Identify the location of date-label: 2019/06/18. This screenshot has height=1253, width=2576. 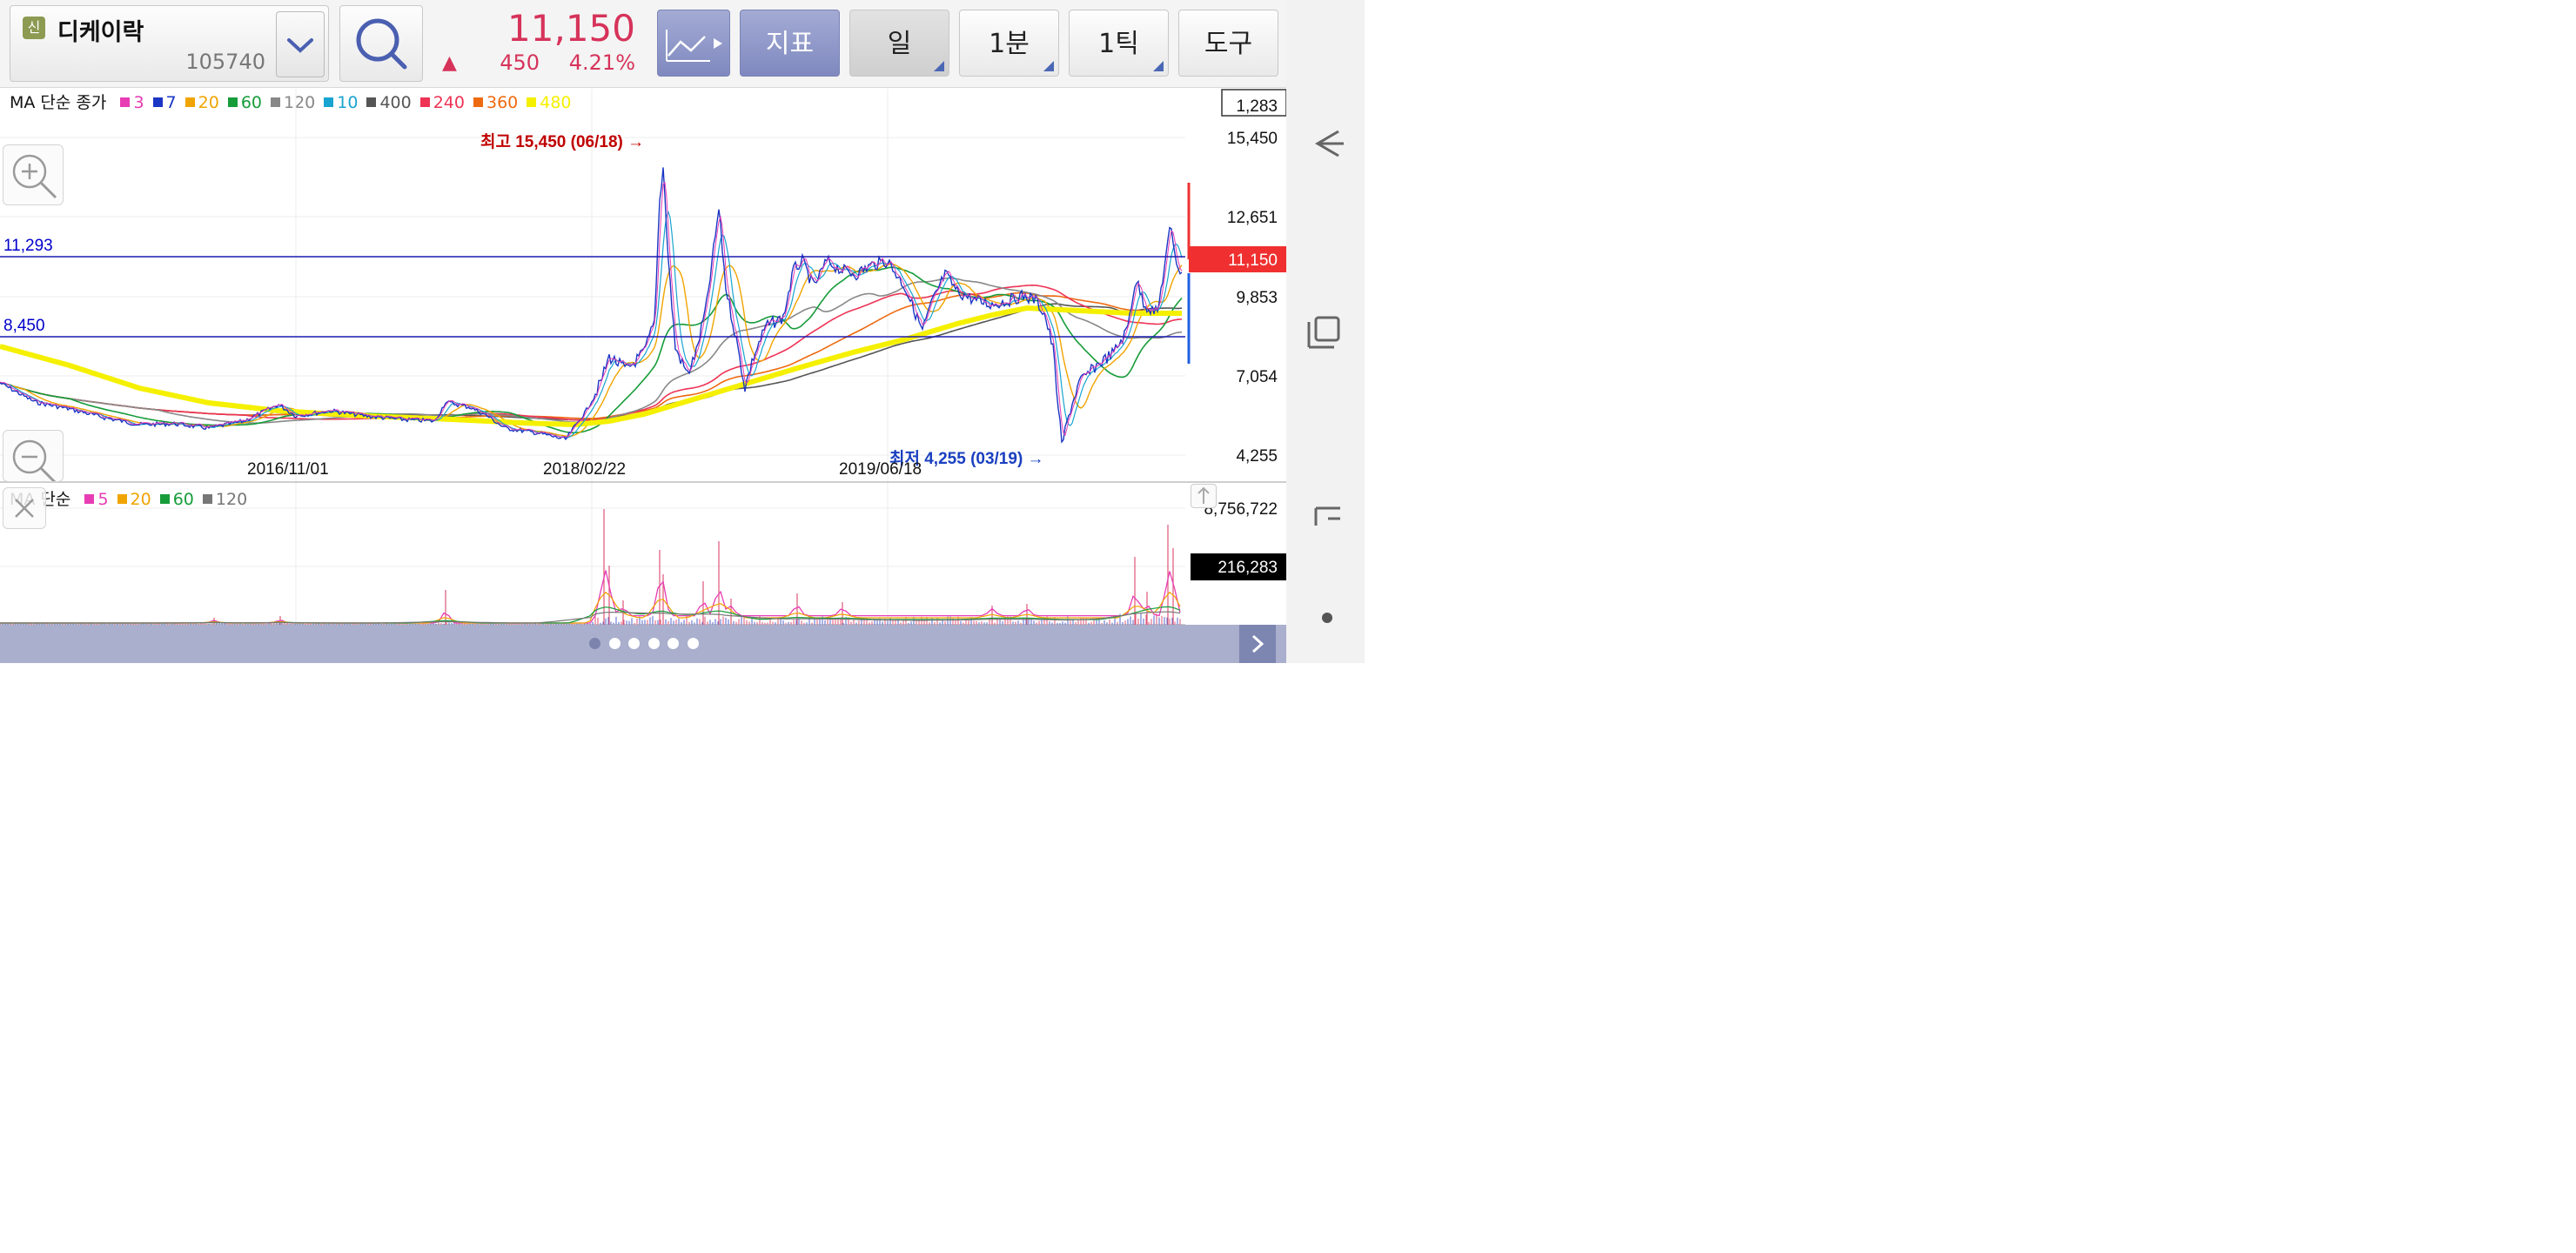
(880, 470).